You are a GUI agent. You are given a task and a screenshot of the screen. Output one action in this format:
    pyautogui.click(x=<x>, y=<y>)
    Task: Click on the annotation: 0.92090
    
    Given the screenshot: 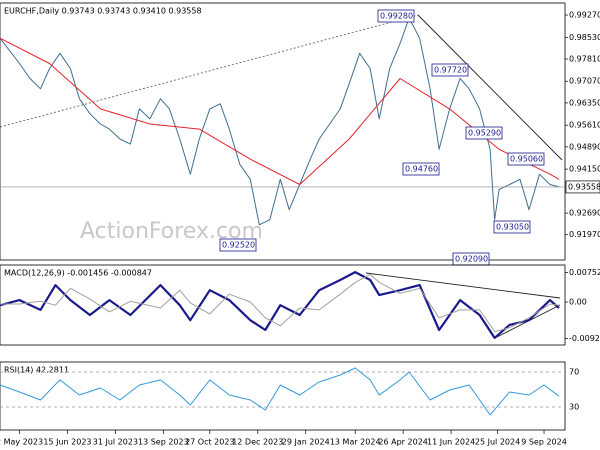 What is the action you would take?
    pyautogui.click(x=471, y=259)
    